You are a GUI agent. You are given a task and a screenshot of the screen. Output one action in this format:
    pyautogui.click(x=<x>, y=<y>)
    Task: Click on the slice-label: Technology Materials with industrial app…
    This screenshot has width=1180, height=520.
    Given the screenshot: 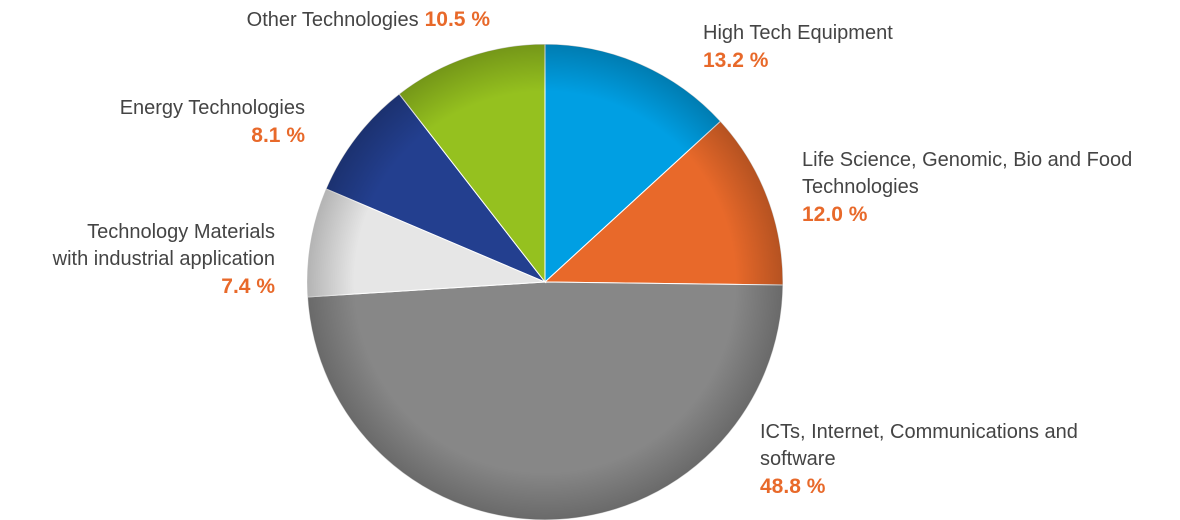 What is the action you would take?
    pyautogui.click(x=164, y=259)
    